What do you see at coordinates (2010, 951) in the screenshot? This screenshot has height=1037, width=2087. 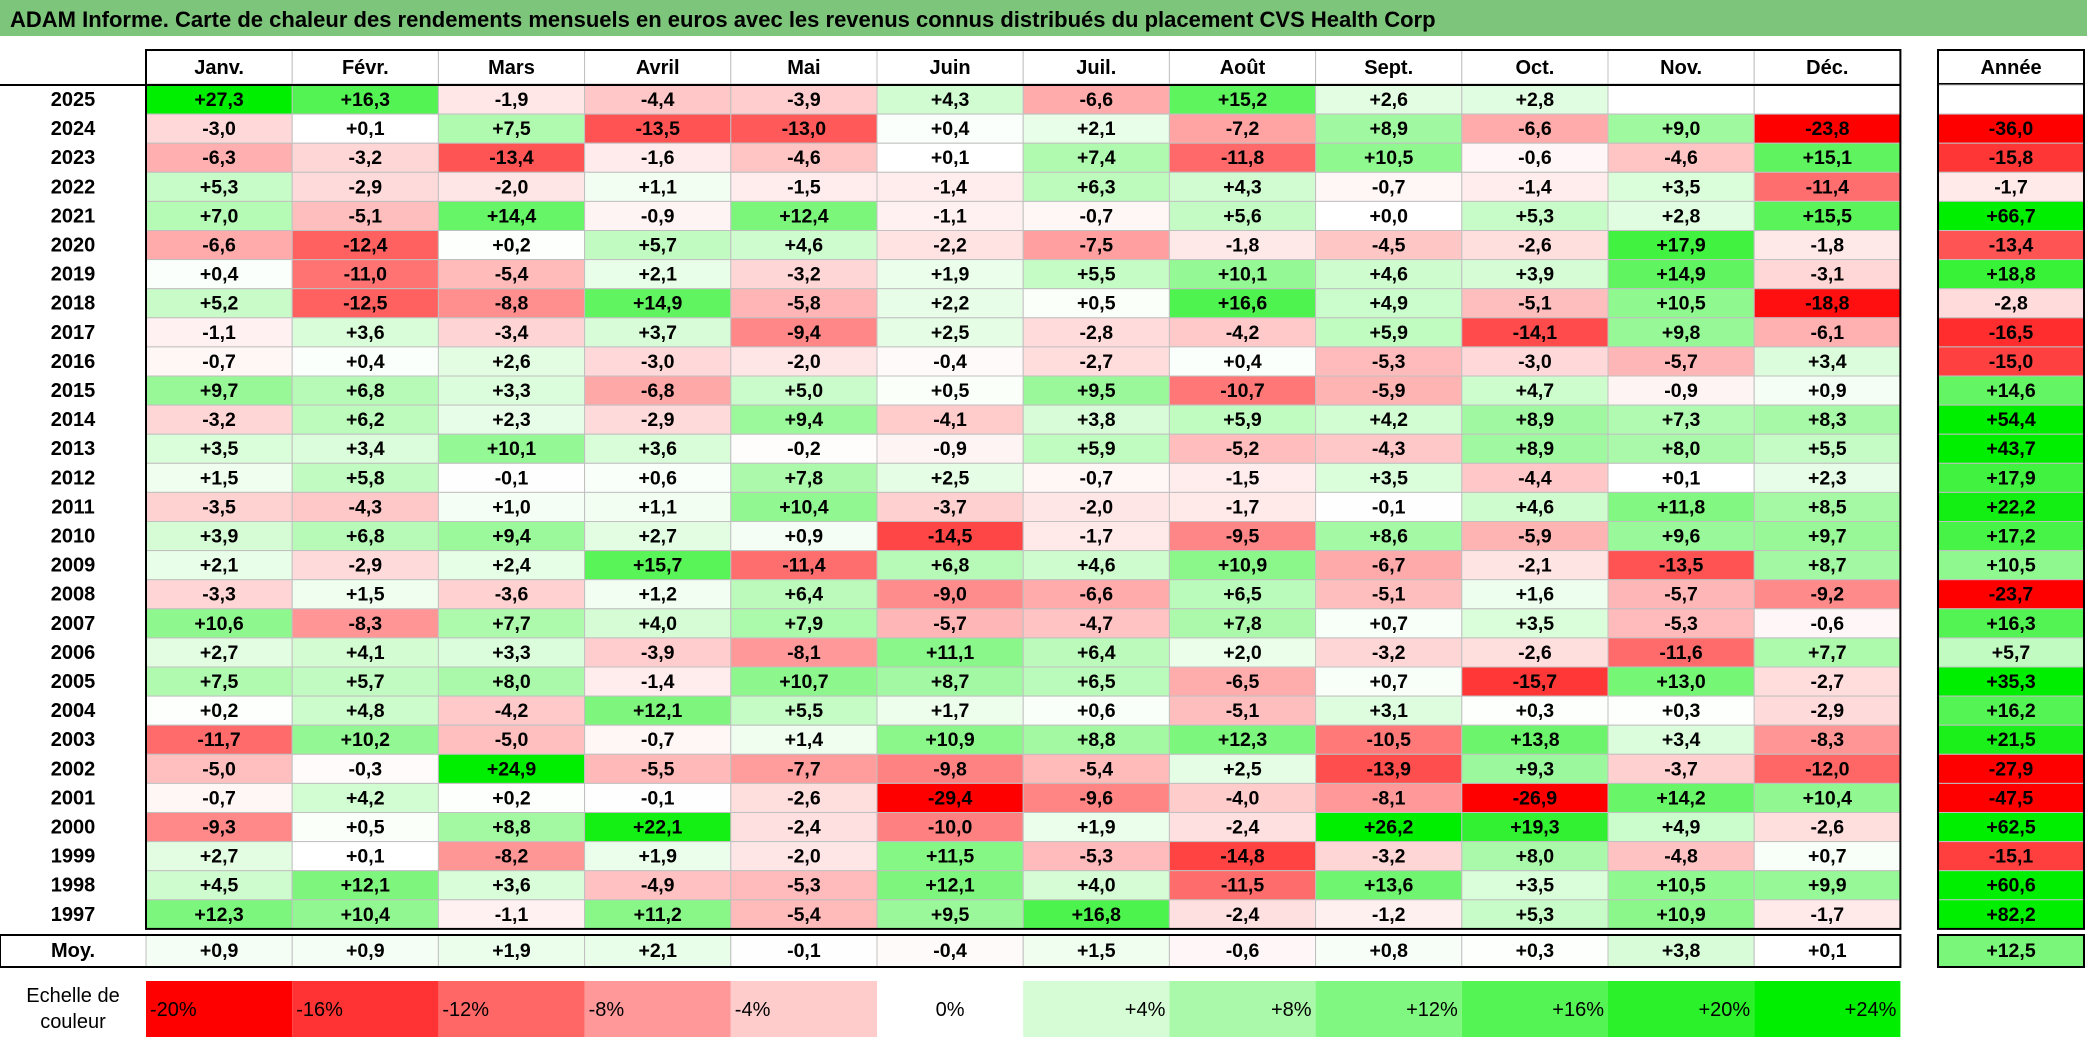 I see `average-annual-value: +12,5` at bounding box center [2010, 951].